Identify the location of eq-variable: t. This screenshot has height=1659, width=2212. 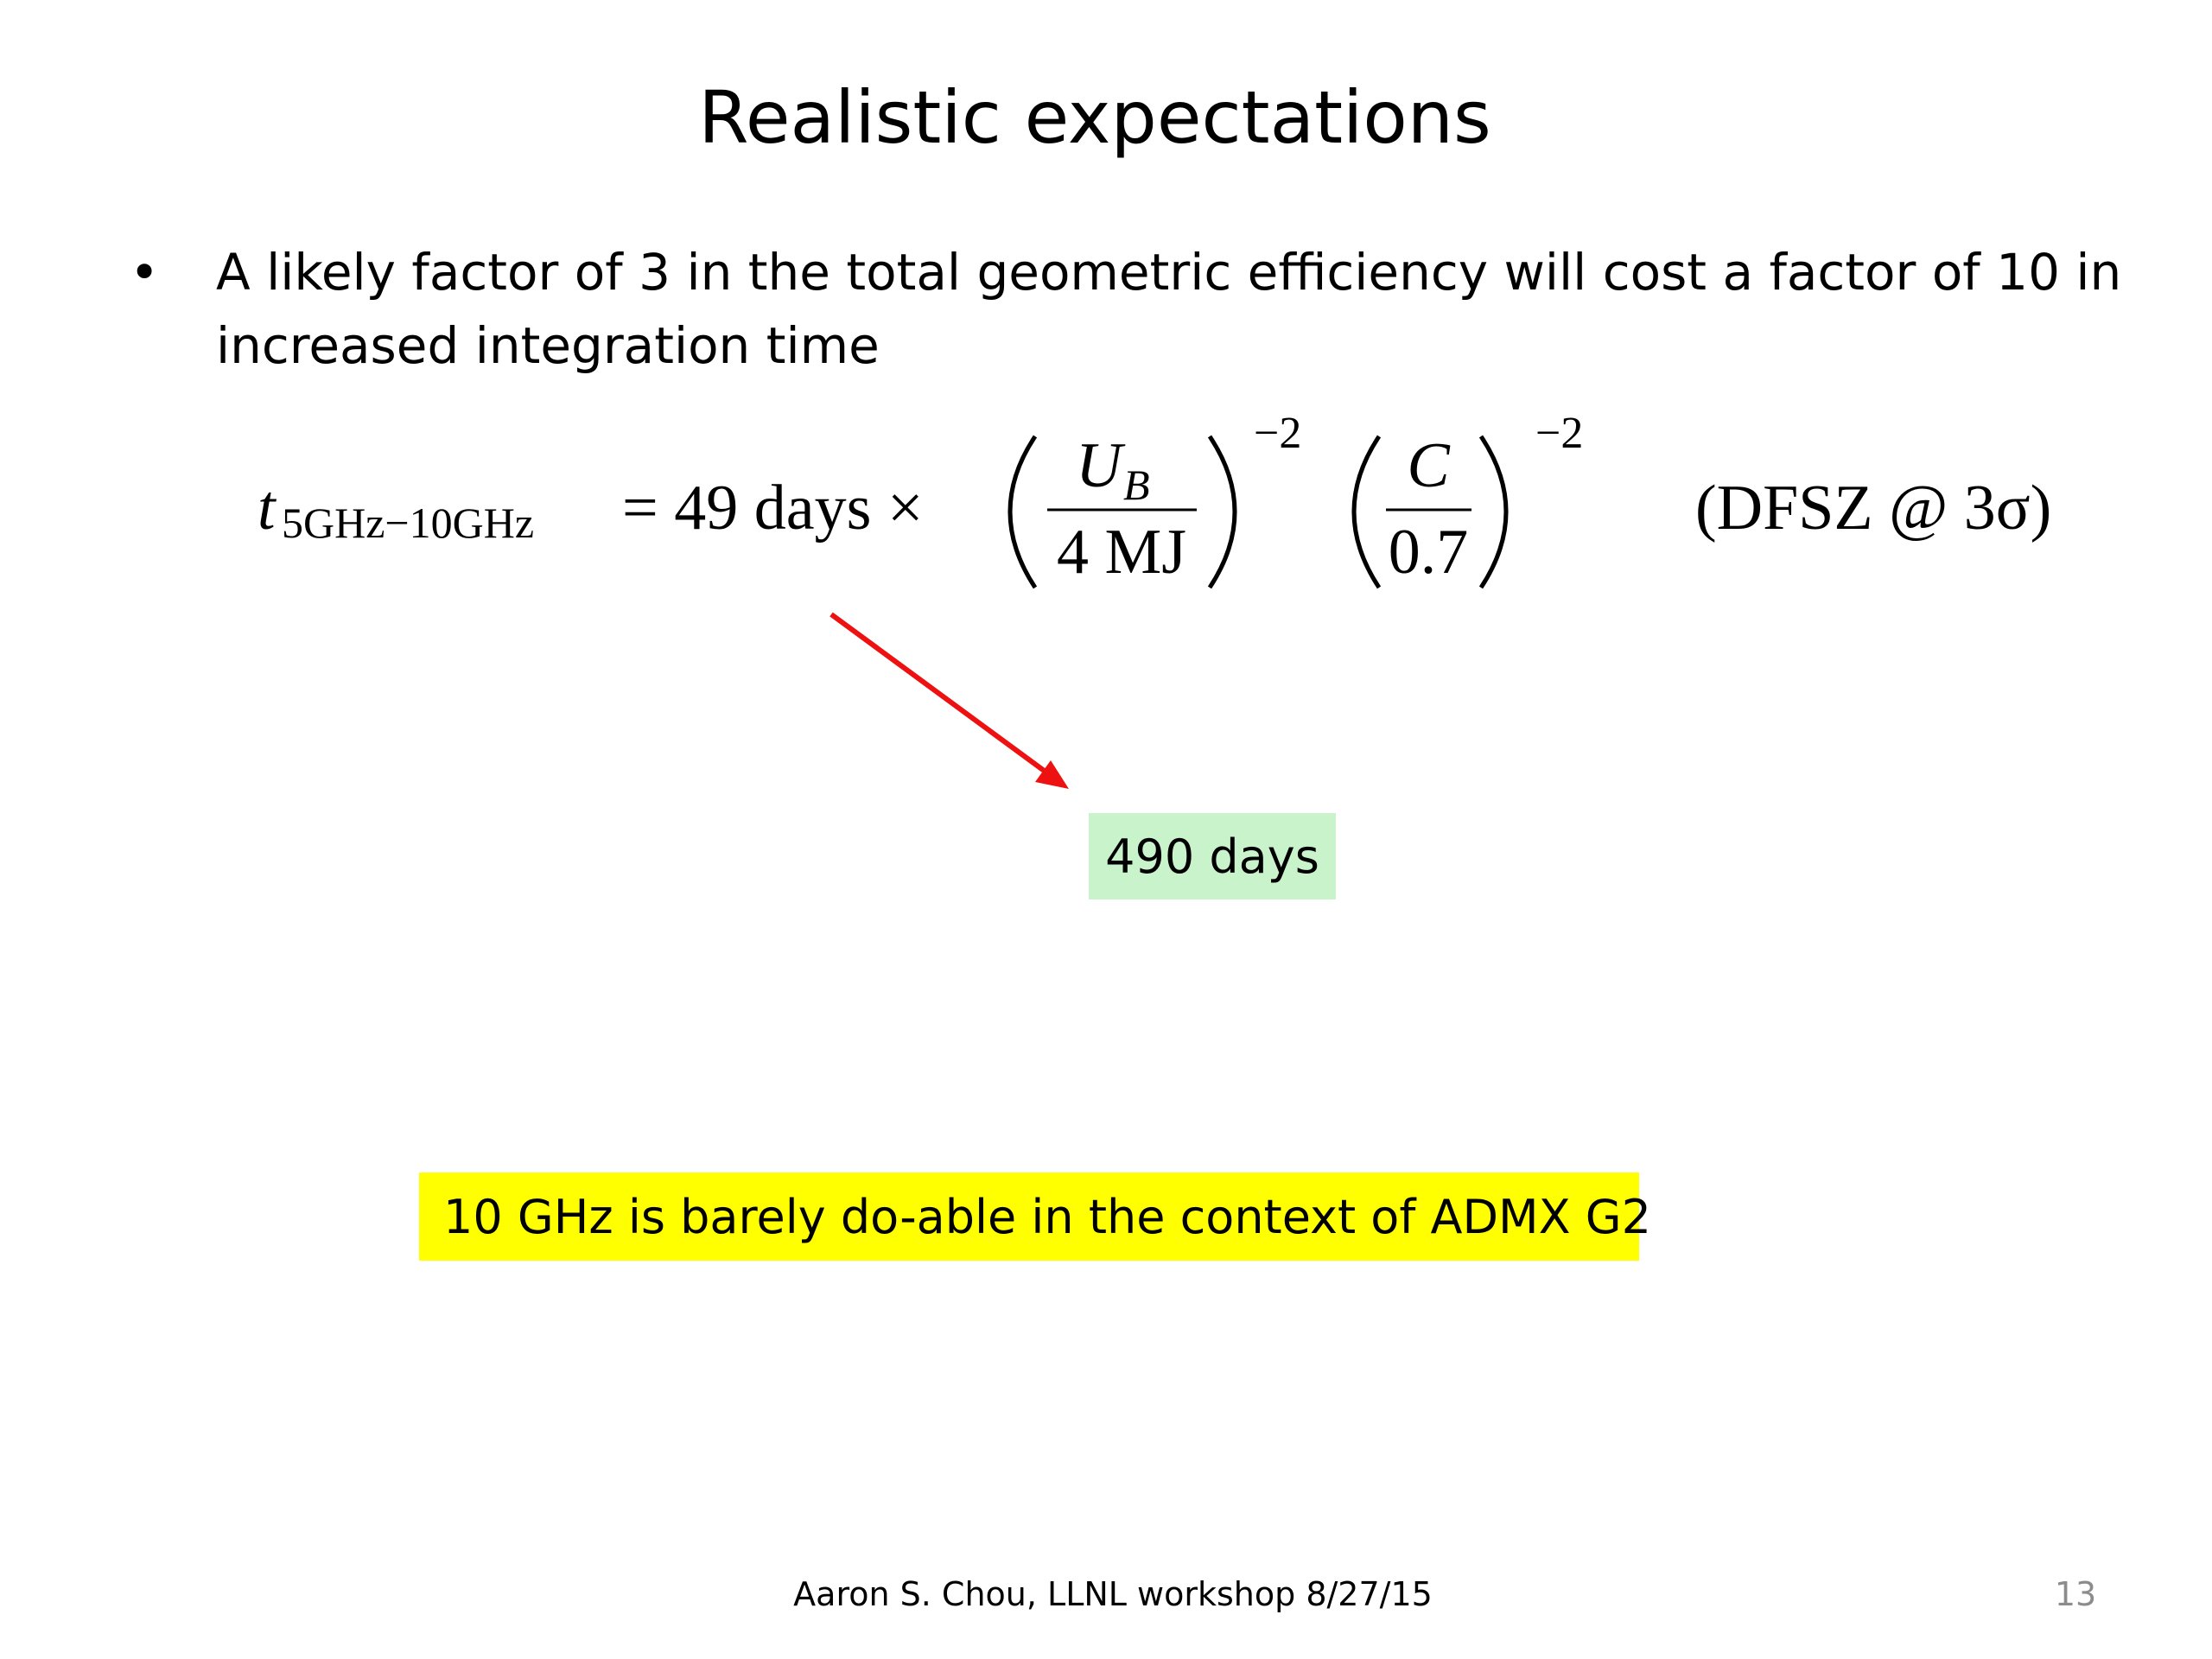
(267, 508).